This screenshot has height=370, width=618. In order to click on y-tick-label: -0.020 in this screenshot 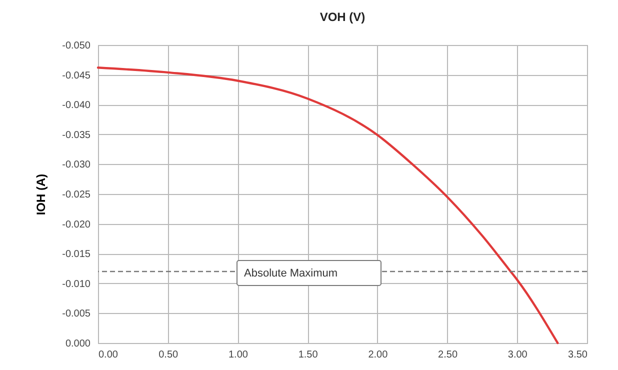, I will do `click(76, 224)`.